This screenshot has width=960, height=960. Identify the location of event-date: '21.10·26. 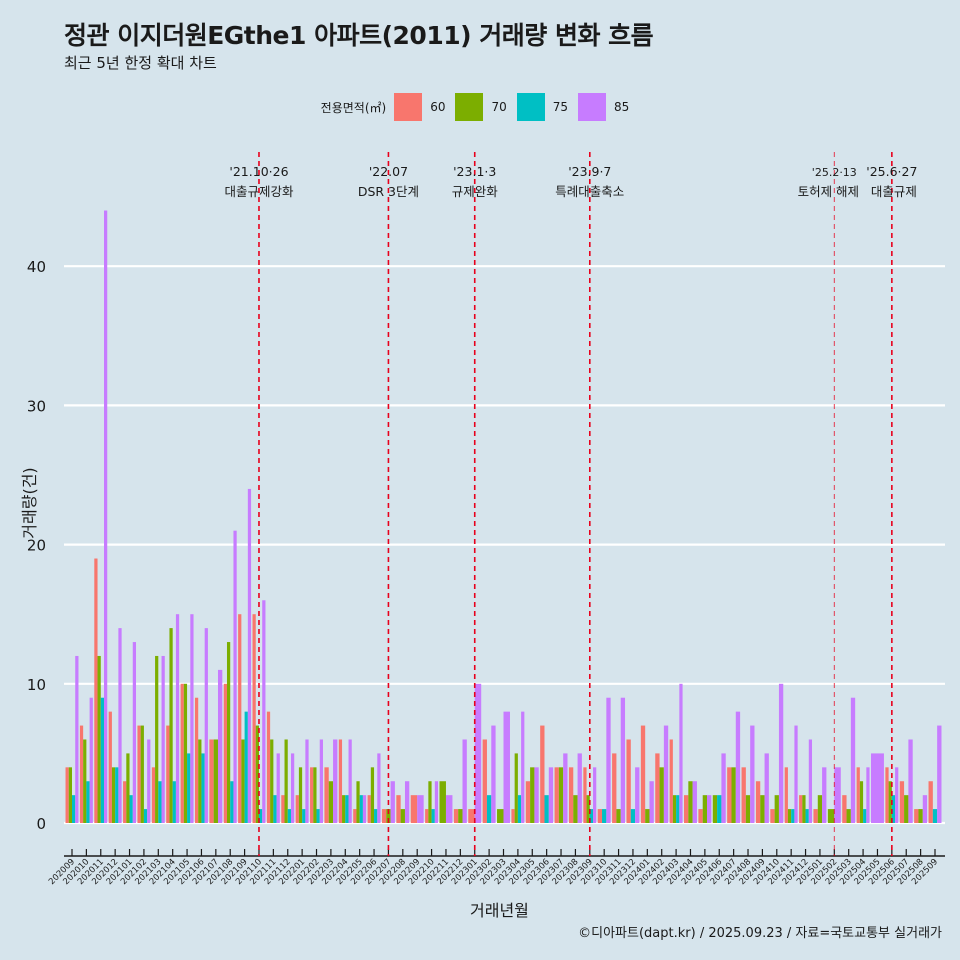
(258, 171).